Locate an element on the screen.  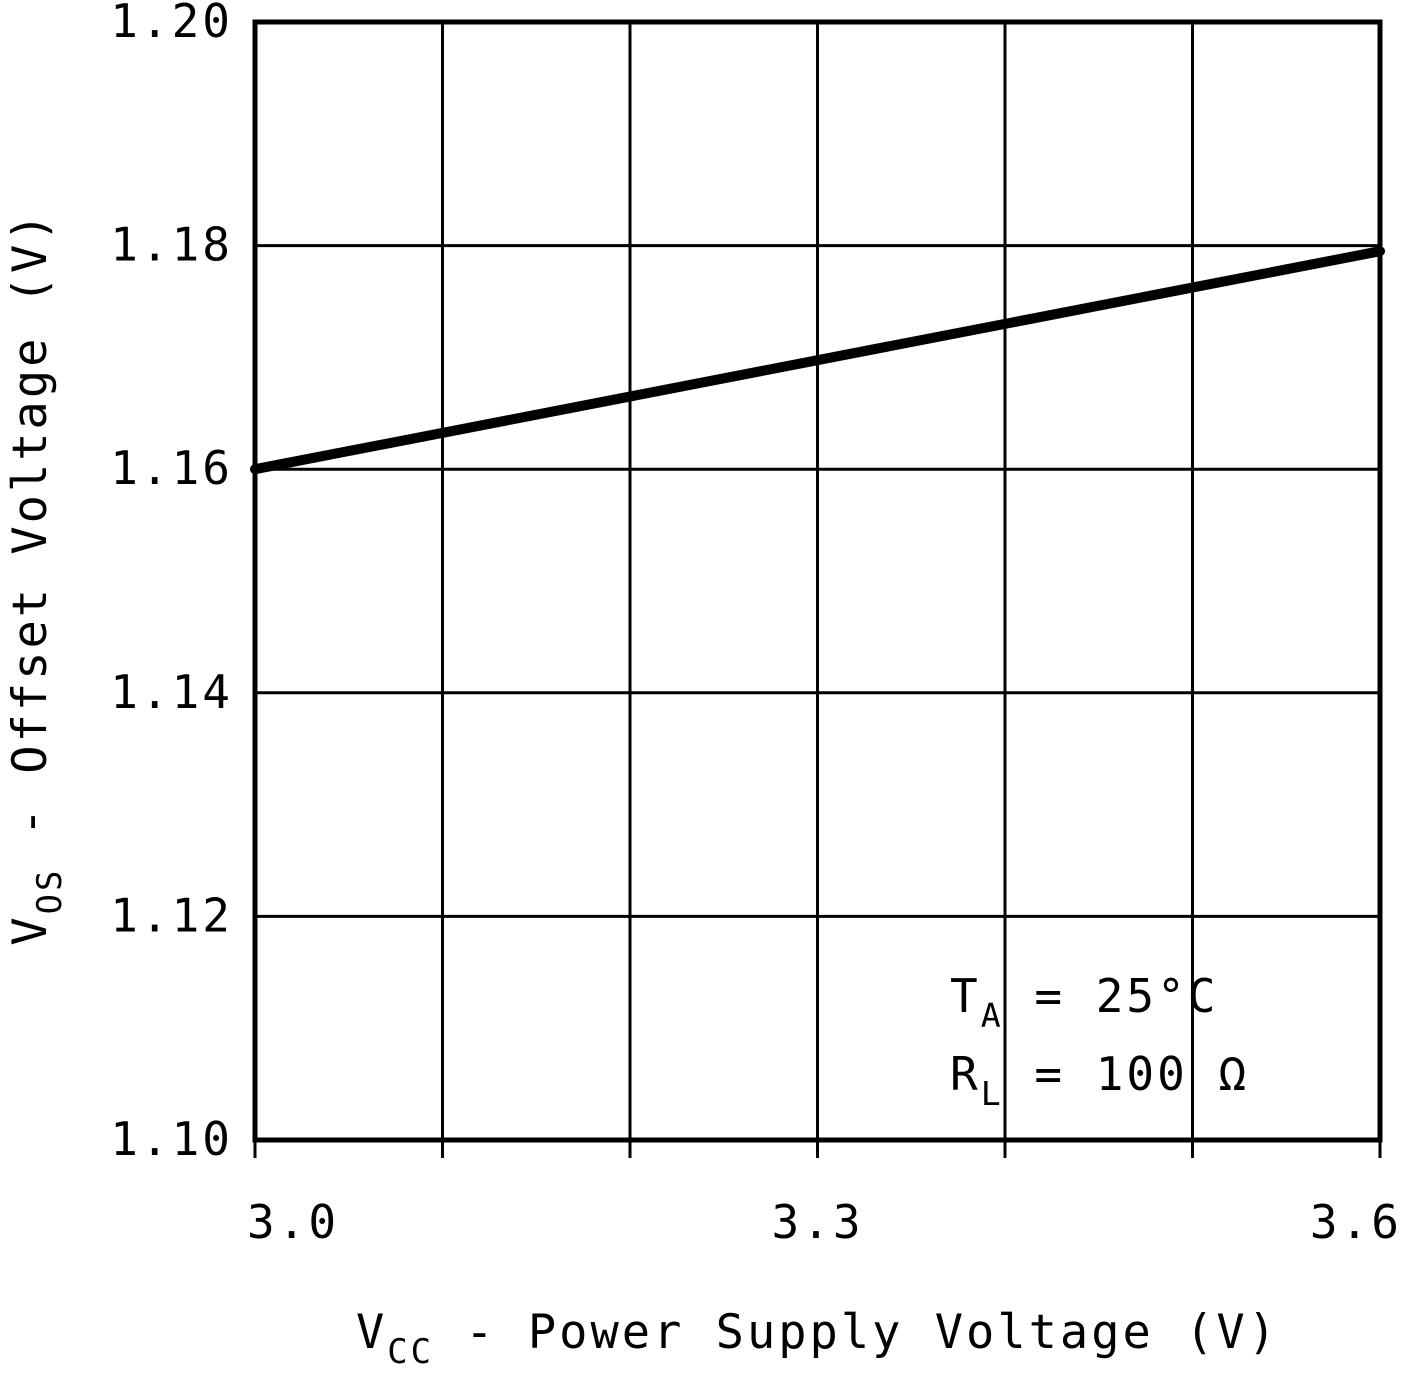
data-line is located at coordinates (817, 360).